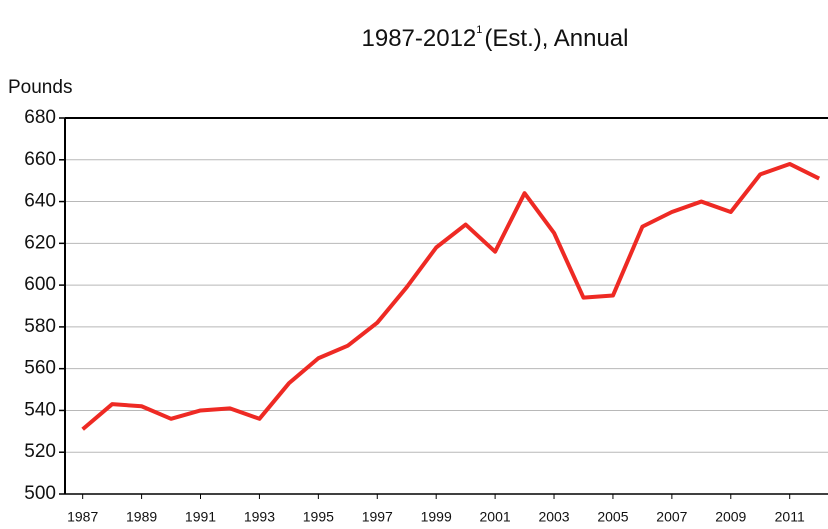  What do you see at coordinates (200, 517) in the screenshot?
I see `x-tick-label: 1991` at bounding box center [200, 517].